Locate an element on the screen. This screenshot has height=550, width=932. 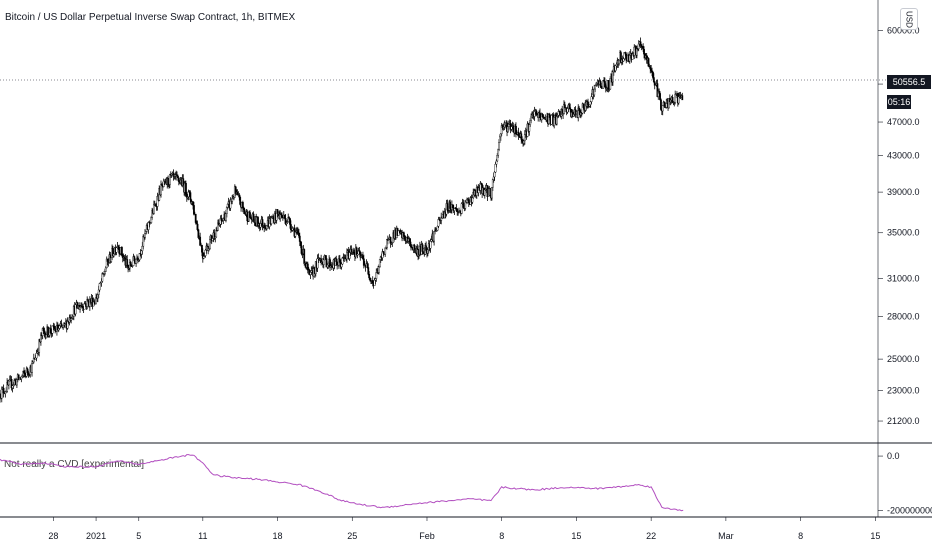
indicator-tick-label: 0.0 is located at coordinates (893, 456).